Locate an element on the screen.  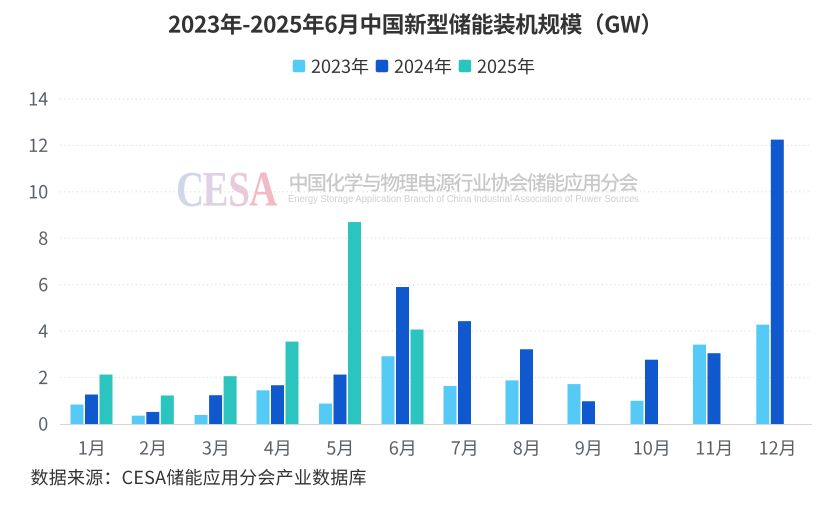
svg-text: C is located at coordinates (190, 189).